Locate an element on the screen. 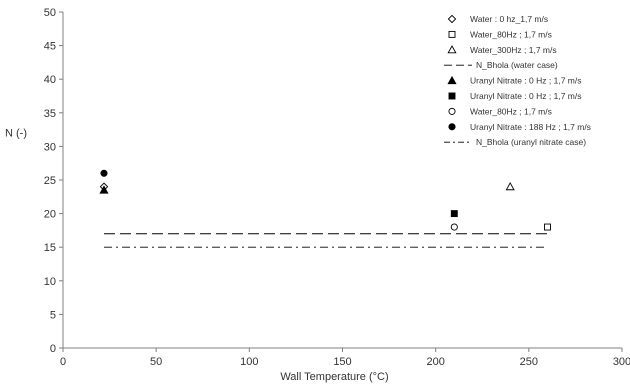 Image resolution: width=630 pixels, height=385 pixels. y-tick-label: 35 is located at coordinates (50, 114).